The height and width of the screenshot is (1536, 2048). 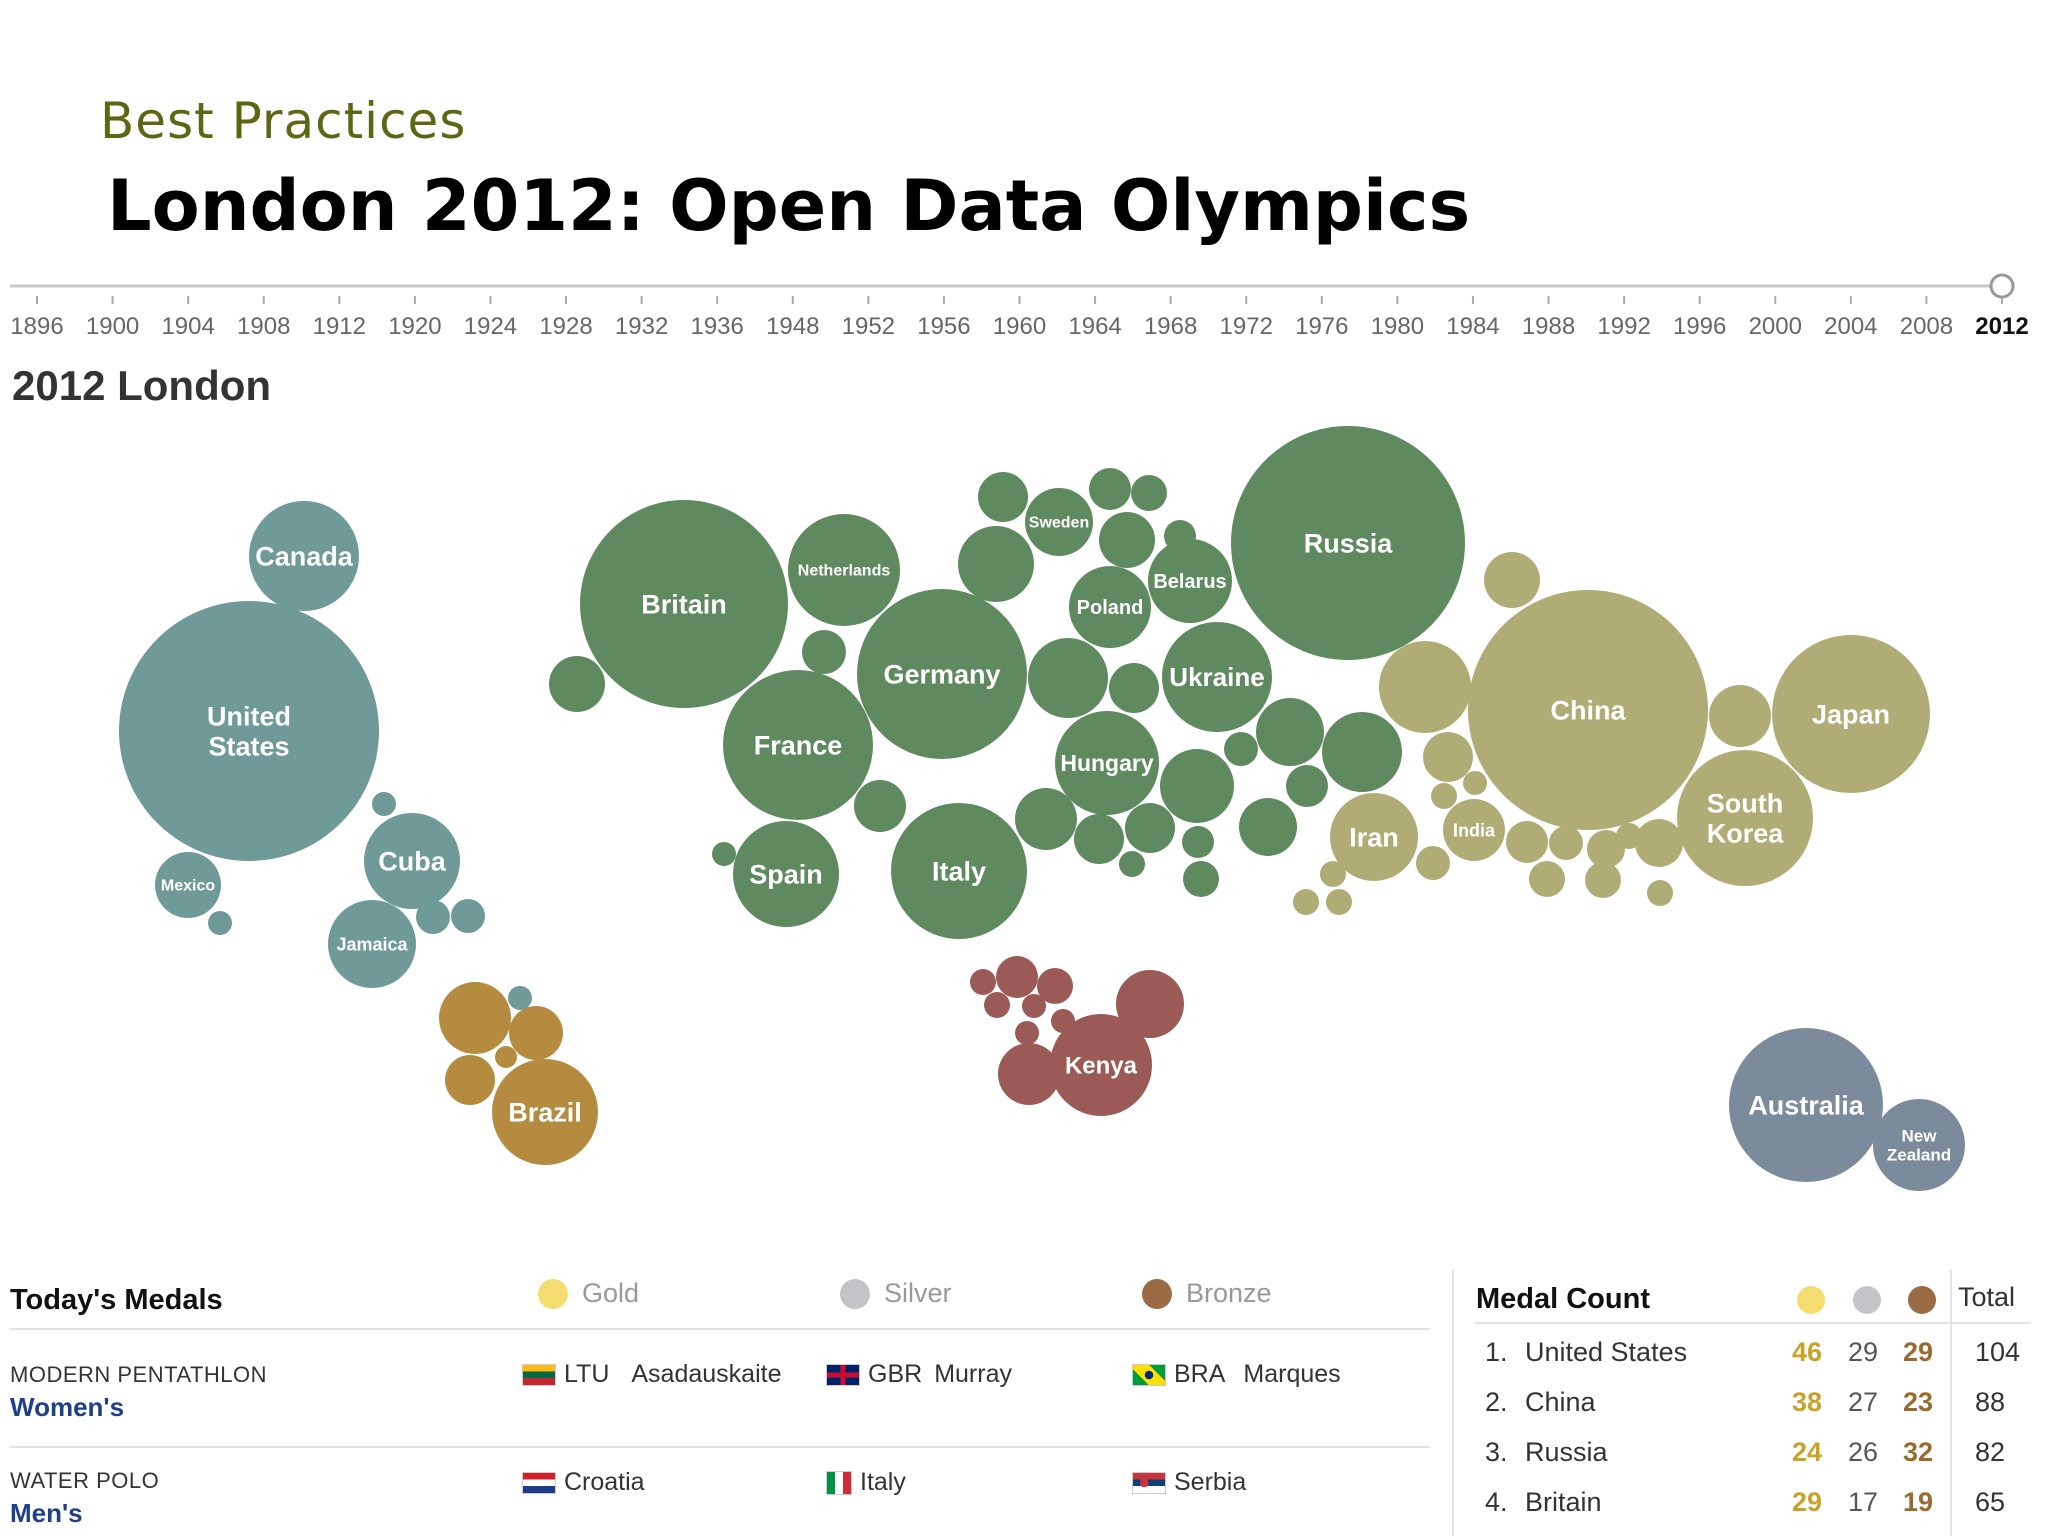 I want to click on timeline-year-1956: 1956, so click(x=943, y=326).